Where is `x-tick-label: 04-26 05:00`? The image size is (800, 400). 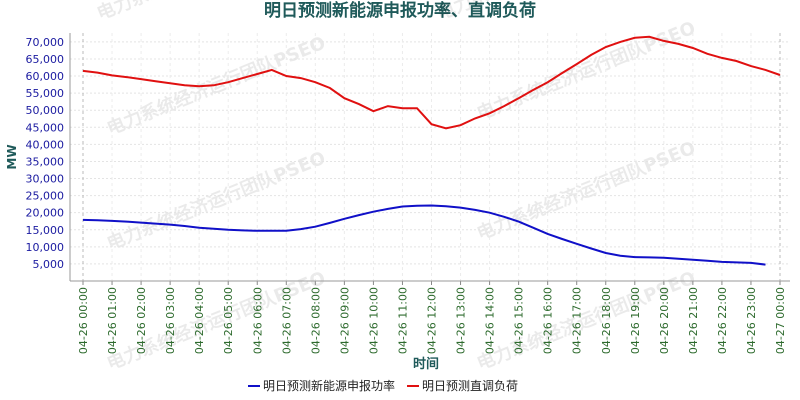 x-tick-label: 04-26 05:00 is located at coordinates (228, 320).